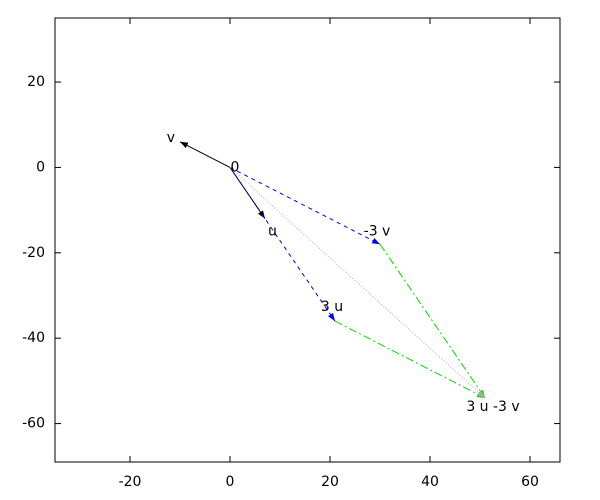 The width and height of the screenshot is (600, 500). What do you see at coordinates (235, 167) in the screenshot?
I see `point-label: 0` at bounding box center [235, 167].